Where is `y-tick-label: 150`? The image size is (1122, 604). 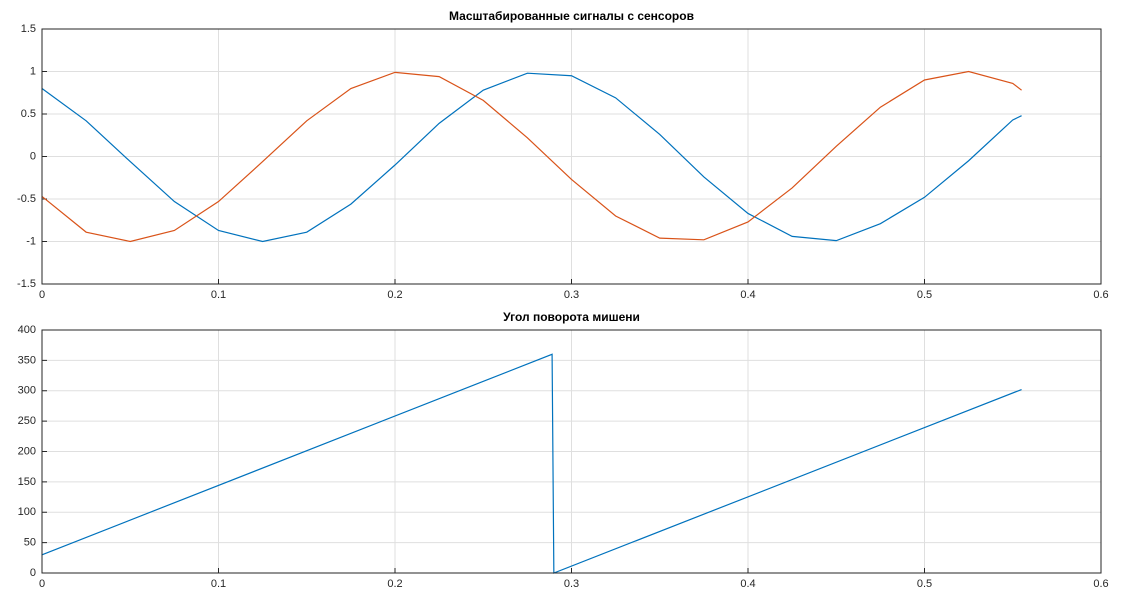 y-tick-label: 150 is located at coordinates (27, 482).